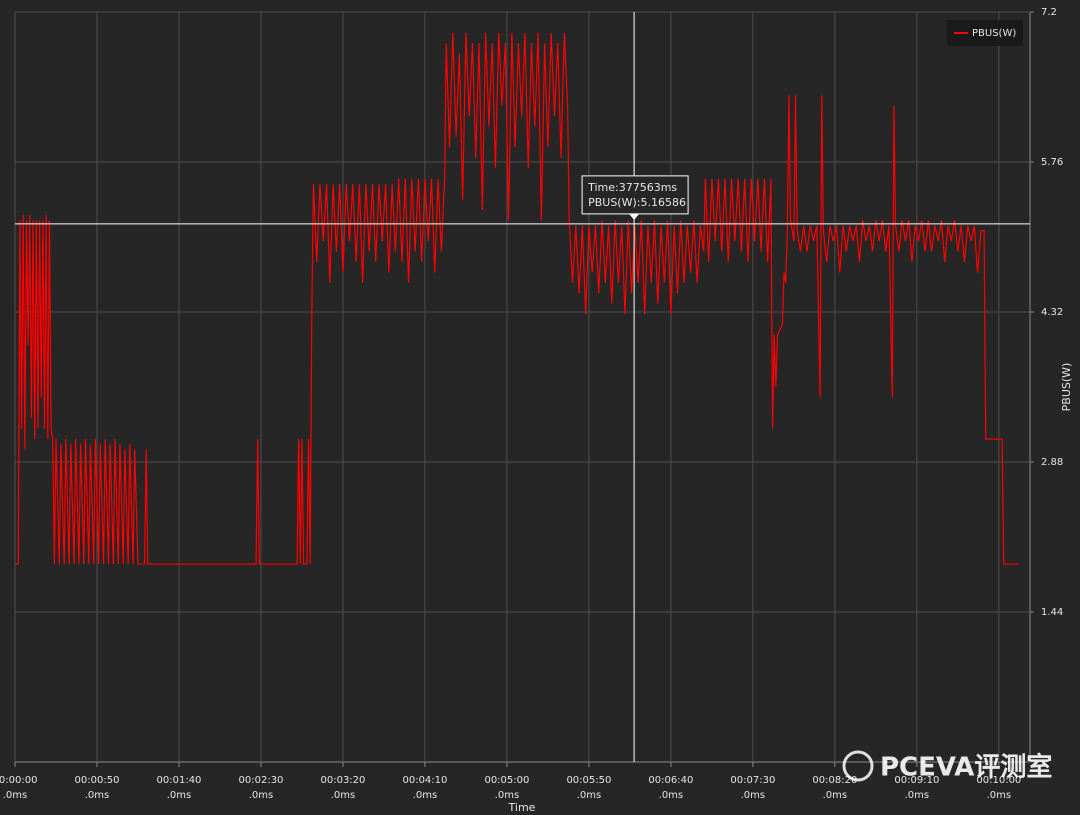 This screenshot has width=1080, height=815. Describe the element at coordinates (637, 202) in the screenshot. I see `tooltip-text: PBUS(W):5.16586` at that location.